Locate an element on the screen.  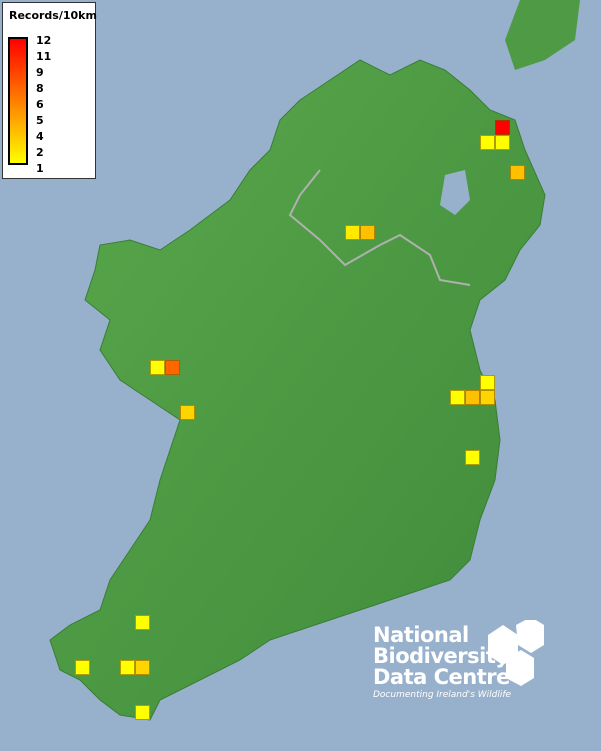
northern-ireland-border is located at coordinates (379, 227).